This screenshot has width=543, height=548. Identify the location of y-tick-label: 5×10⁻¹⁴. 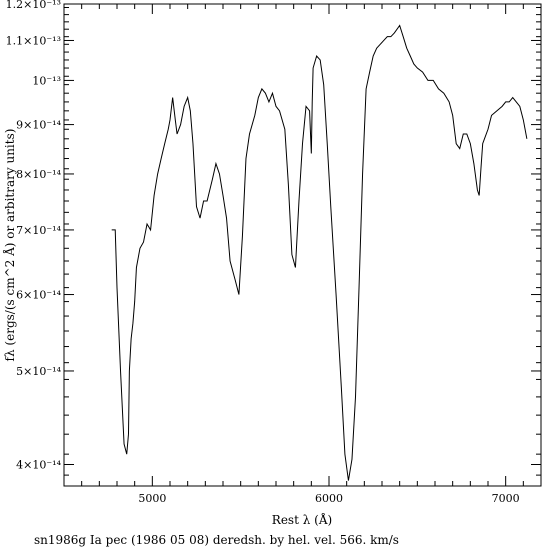
(38, 371).